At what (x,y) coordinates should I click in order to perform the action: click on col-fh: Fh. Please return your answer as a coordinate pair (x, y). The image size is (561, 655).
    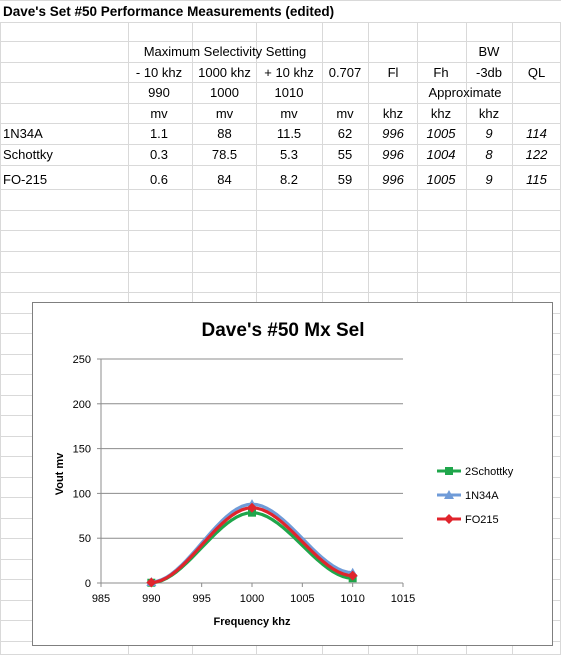
    Looking at the image, I should click on (441, 72).